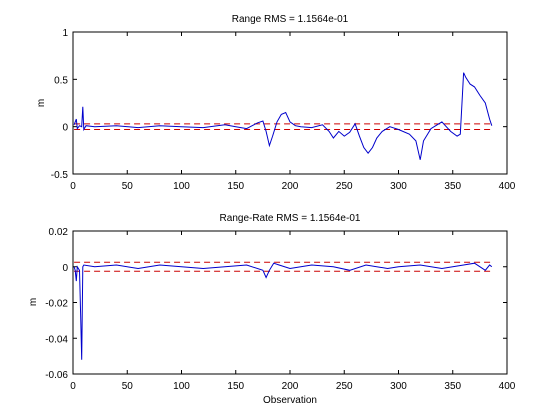 The image size is (560, 420). What do you see at coordinates (235, 386) in the screenshot?
I see `range-rate-xtick-label: 150` at bounding box center [235, 386].